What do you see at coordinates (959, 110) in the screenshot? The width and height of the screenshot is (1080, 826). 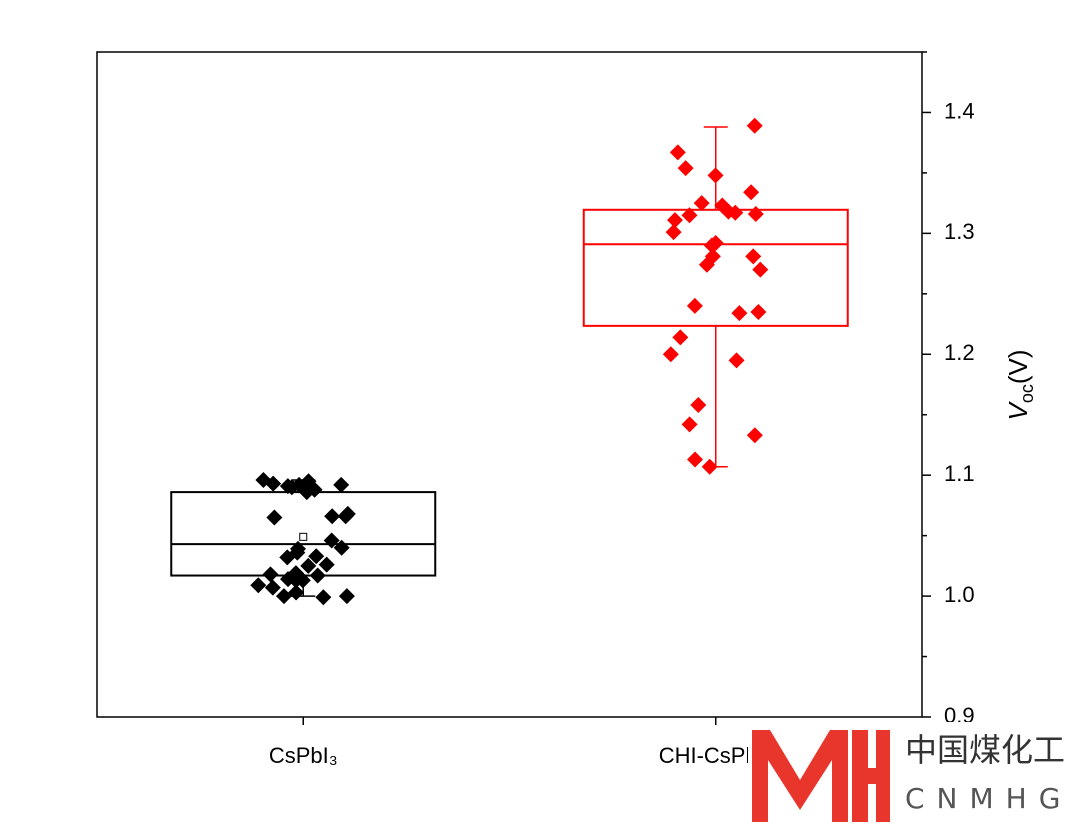 I see `y-tick-label: 1.4` at bounding box center [959, 110].